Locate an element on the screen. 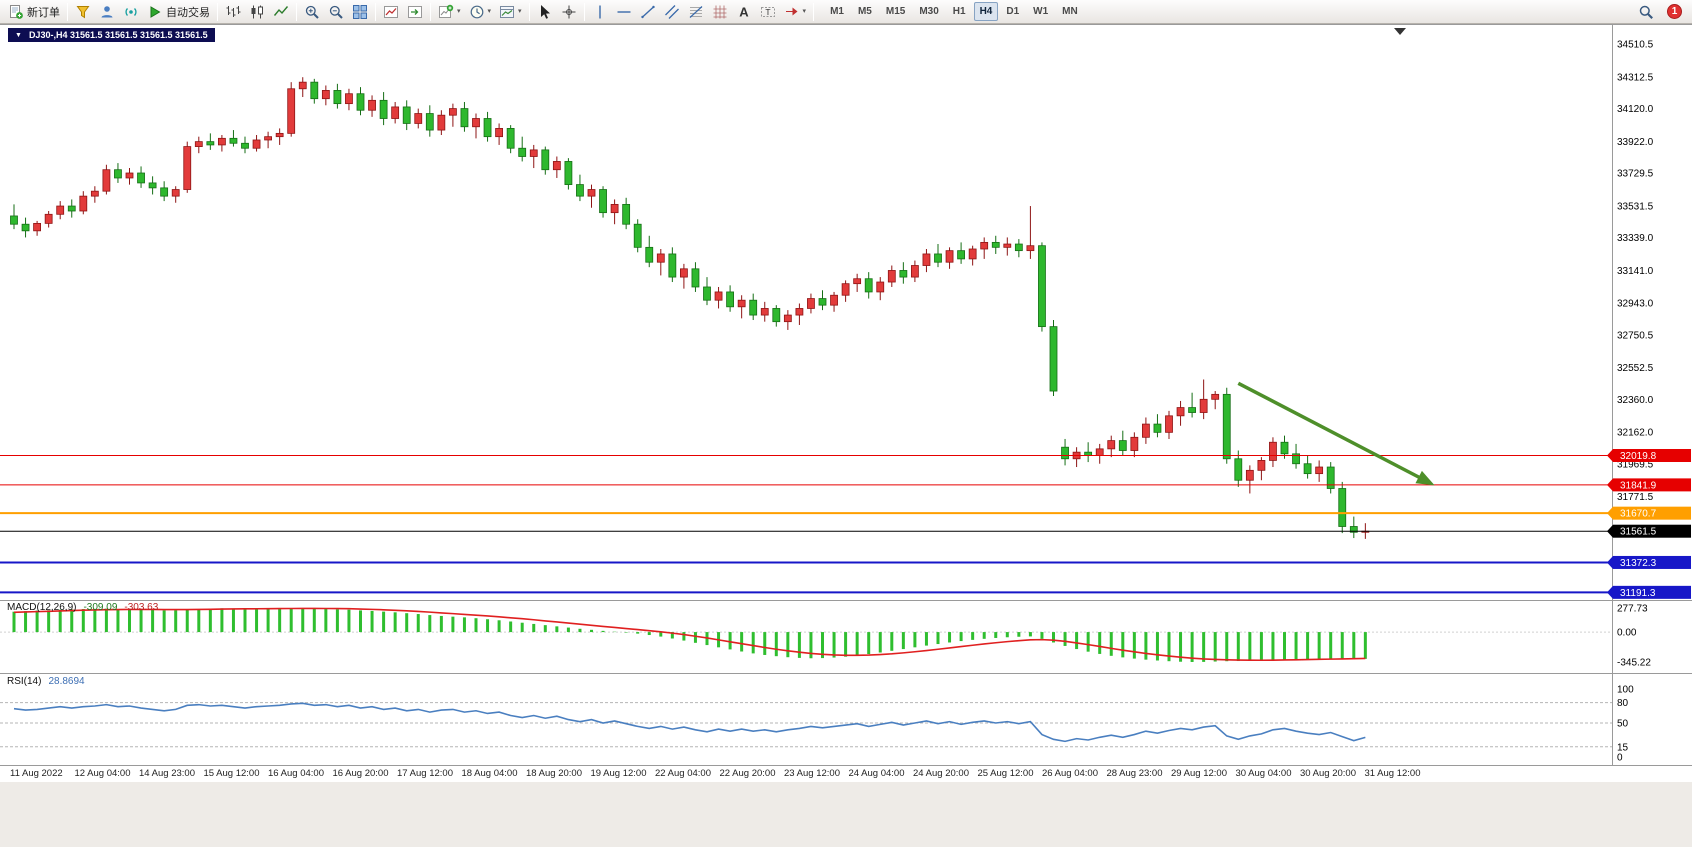  timeframe-m5: M5 is located at coordinates (865, 11).